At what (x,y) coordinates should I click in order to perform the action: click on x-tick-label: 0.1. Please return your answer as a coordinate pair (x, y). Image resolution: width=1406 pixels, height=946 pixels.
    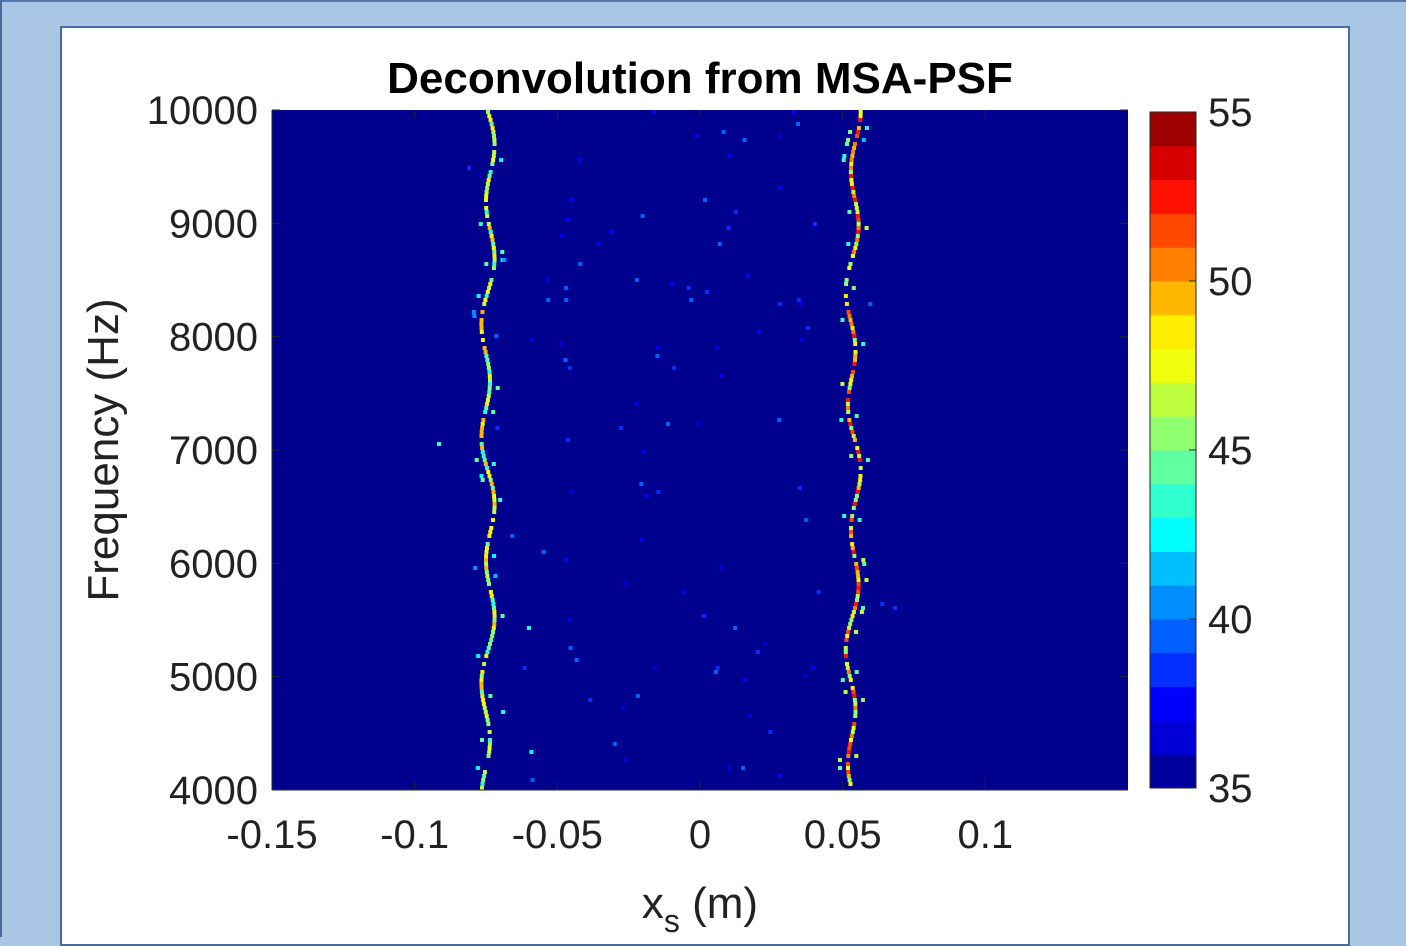
    Looking at the image, I should click on (986, 835).